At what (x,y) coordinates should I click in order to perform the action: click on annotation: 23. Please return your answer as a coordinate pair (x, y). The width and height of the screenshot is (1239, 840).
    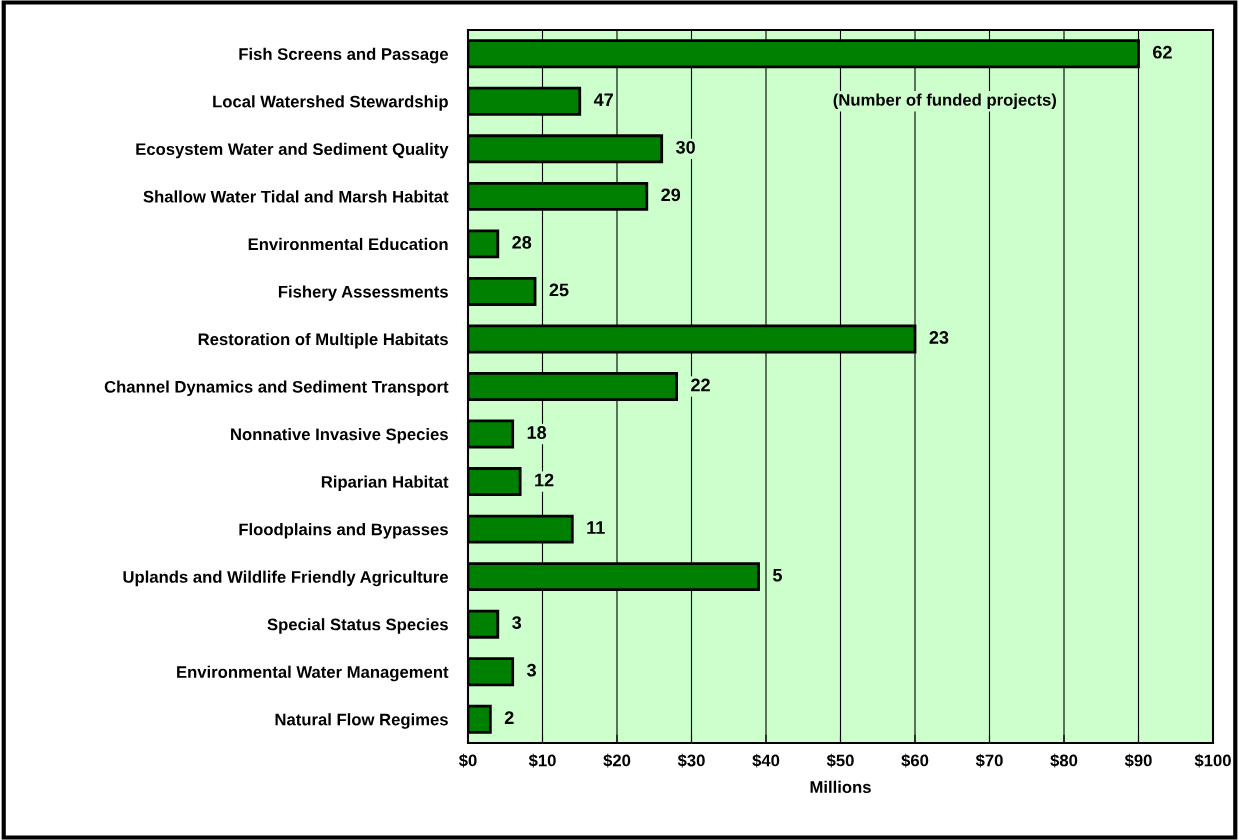
    Looking at the image, I should click on (939, 337).